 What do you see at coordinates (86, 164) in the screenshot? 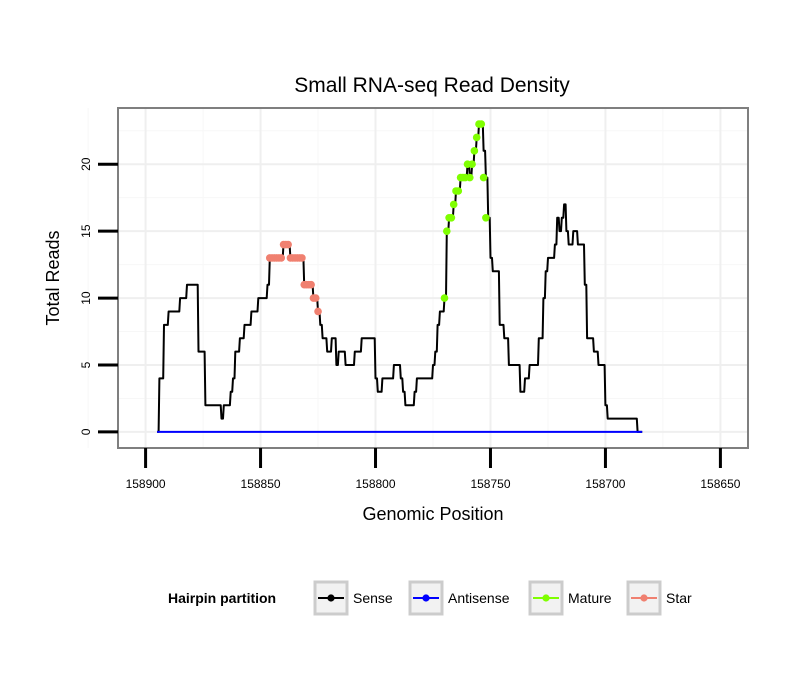
I see `y-tick-label: 20` at bounding box center [86, 164].